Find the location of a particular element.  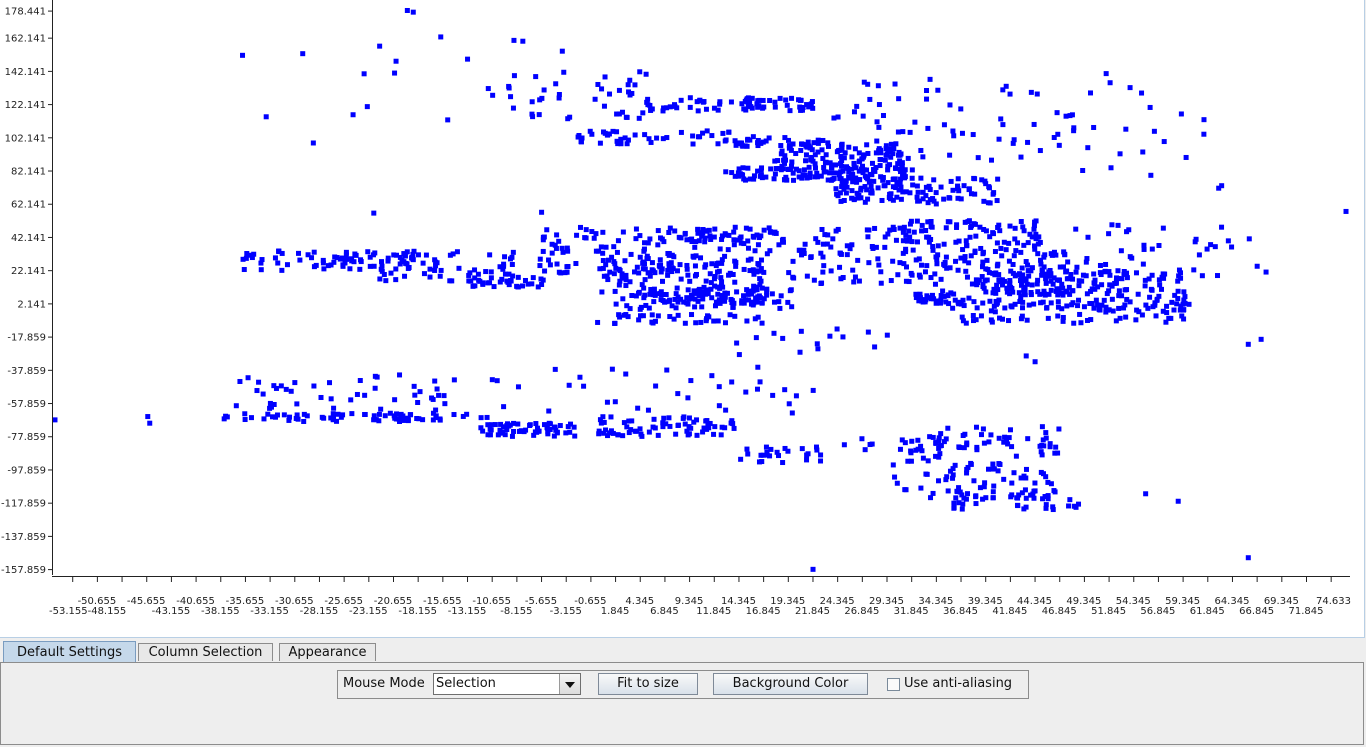

y-tick-label: 22.141 is located at coordinates (28, 271).